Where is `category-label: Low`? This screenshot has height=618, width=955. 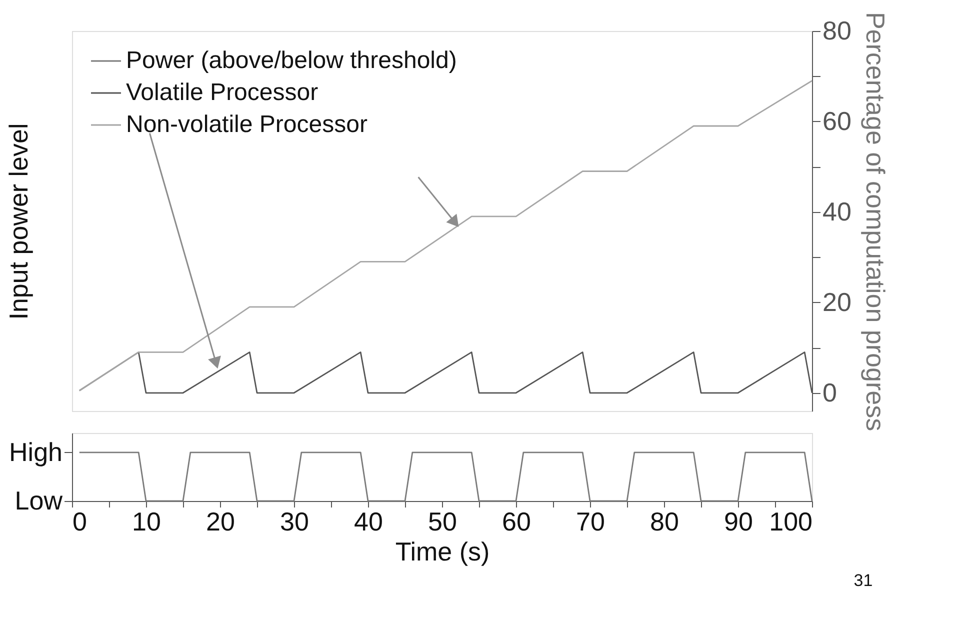
category-label: Low is located at coordinates (38, 501).